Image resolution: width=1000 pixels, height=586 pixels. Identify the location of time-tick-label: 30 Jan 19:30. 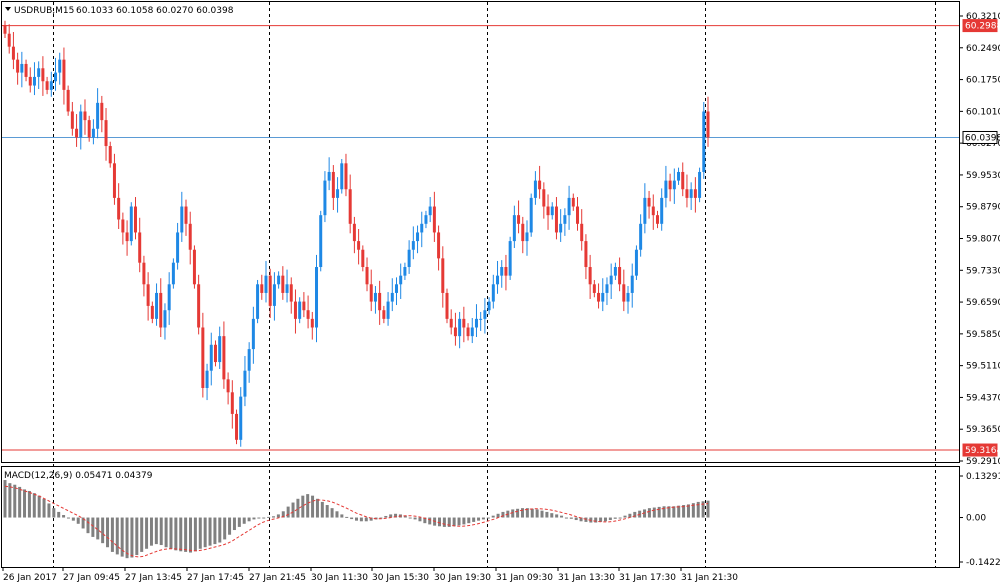
(462, 578).